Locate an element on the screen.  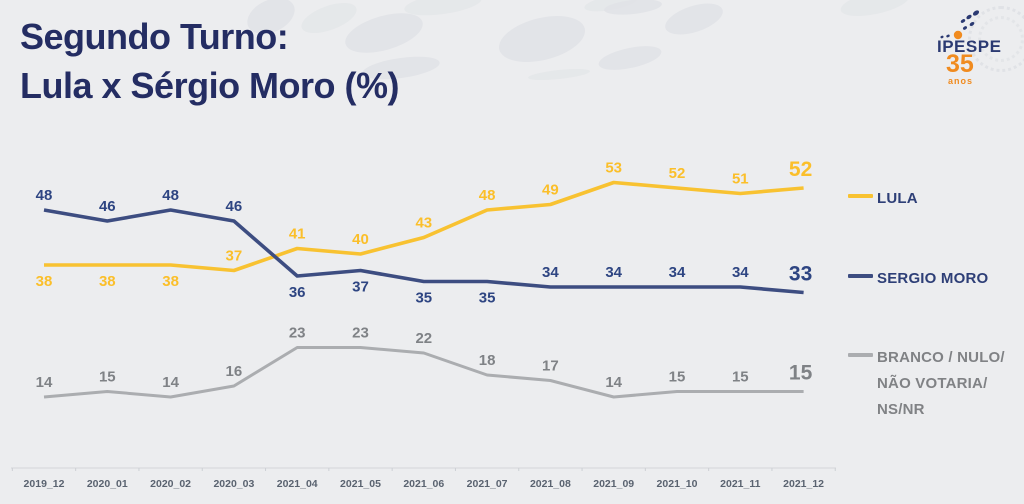
data-label: 16 is located at coordinates (234, 371).